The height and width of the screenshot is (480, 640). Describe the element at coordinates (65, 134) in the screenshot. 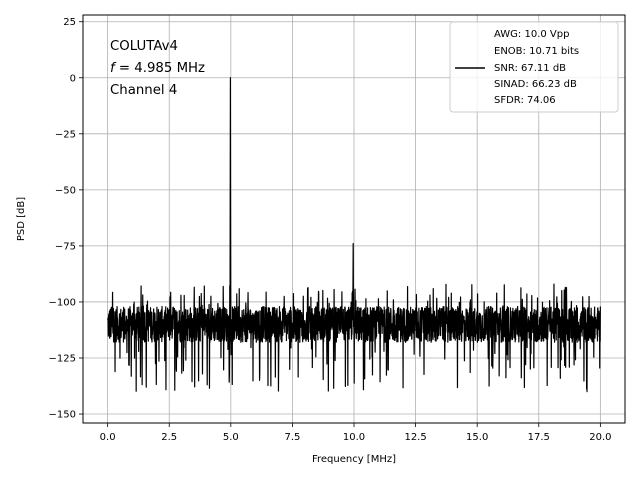

I see `y-tick-label: −25` at that location.